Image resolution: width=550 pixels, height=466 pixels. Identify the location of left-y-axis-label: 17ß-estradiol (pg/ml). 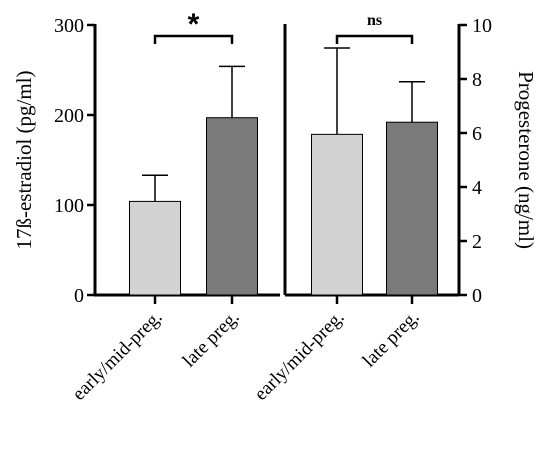
(24, 159).